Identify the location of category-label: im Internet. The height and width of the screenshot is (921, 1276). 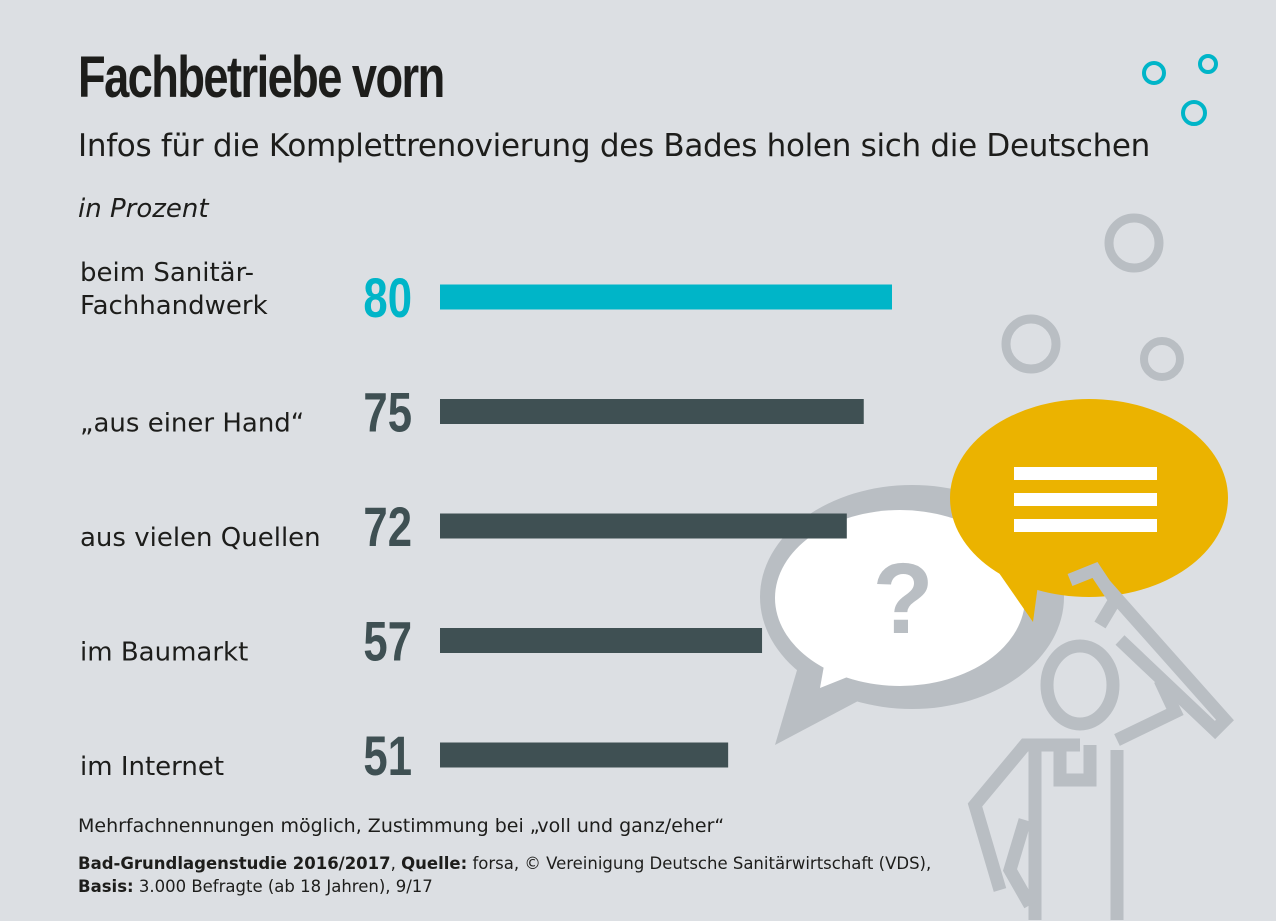
(152, 767).